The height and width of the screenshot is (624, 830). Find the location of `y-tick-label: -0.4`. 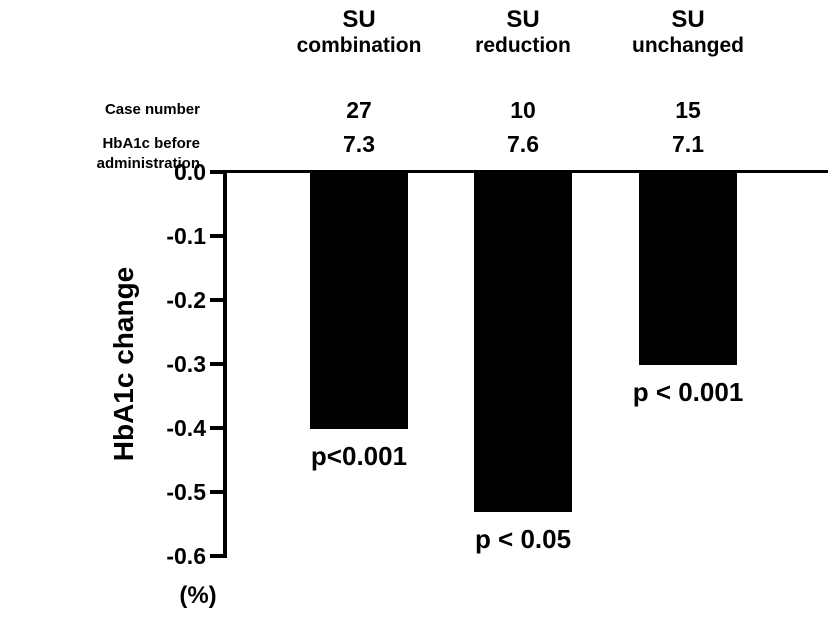

y-tick-label: -0.4 is located at coordinates (186, 428).